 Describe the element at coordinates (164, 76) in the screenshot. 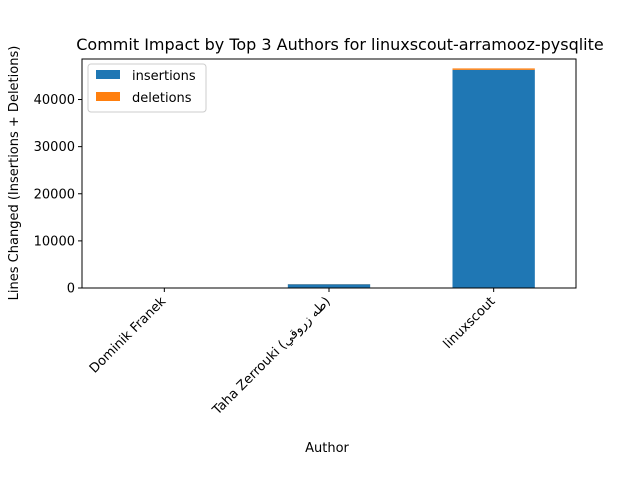

I see `legend-label-insertions: insertions` at that location.